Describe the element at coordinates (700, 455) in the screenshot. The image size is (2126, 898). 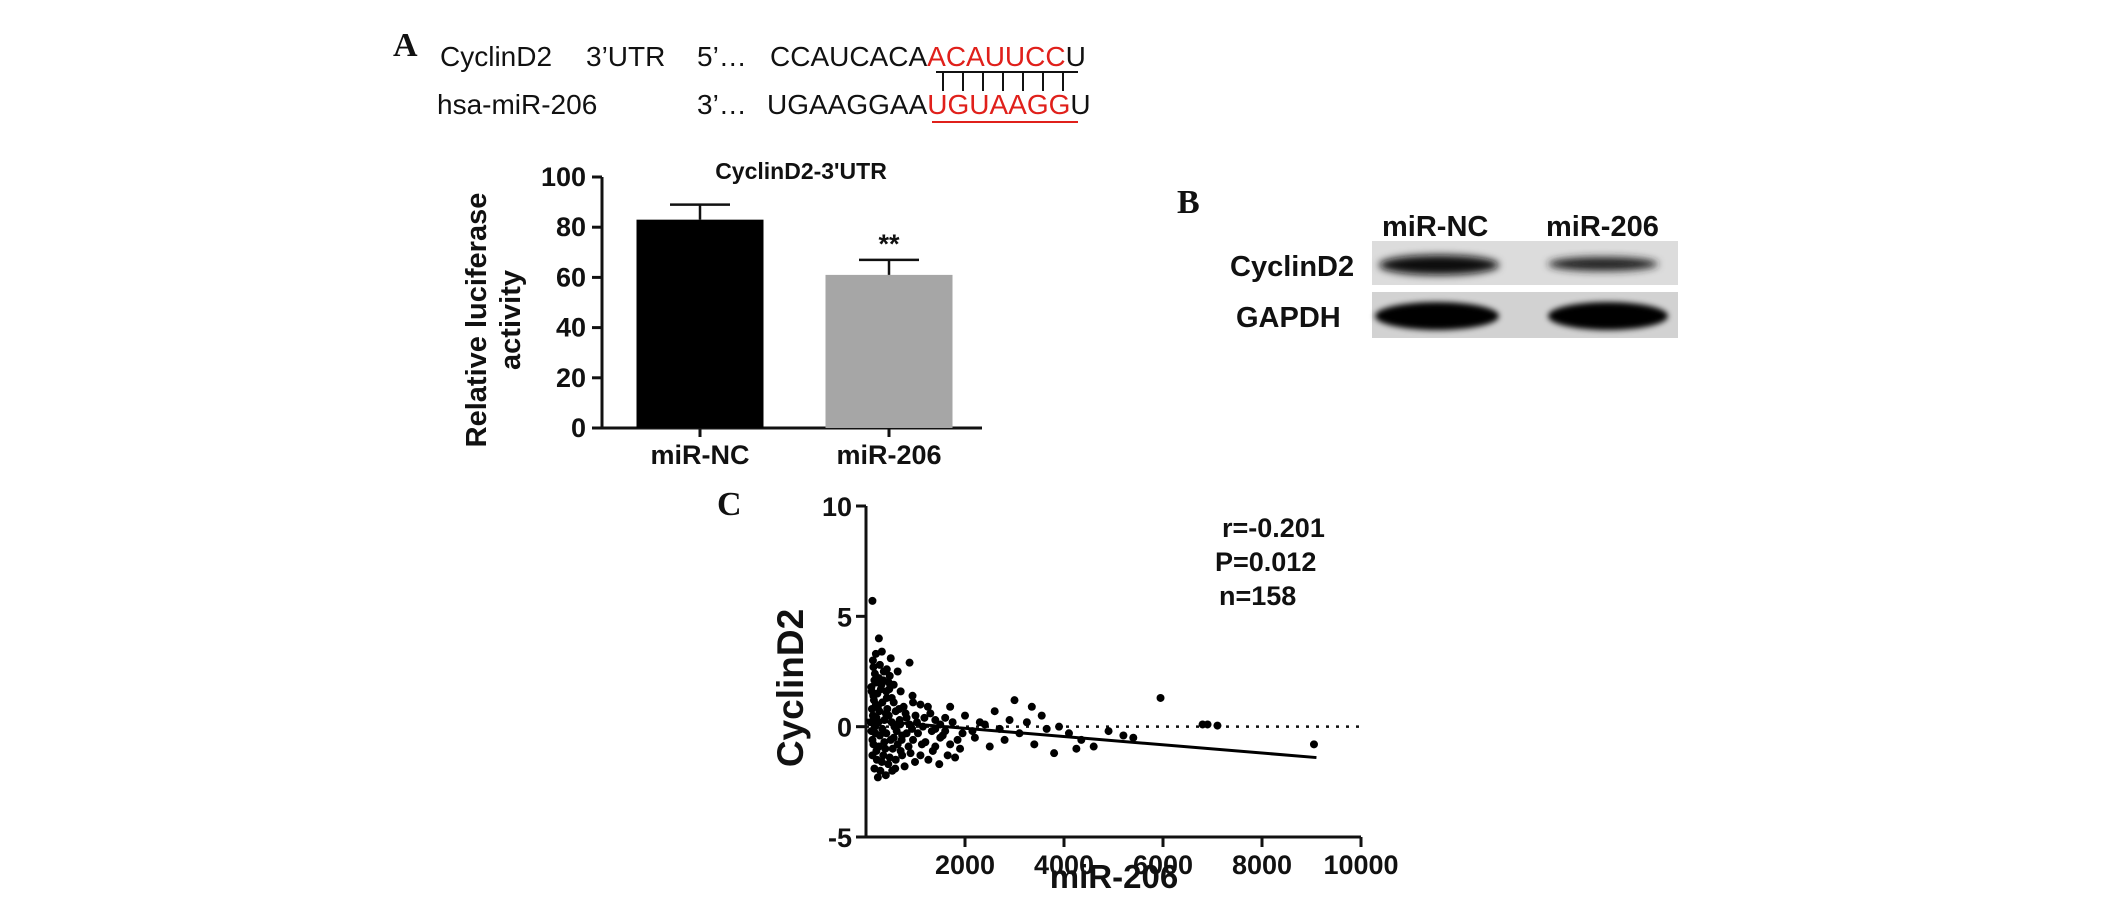
I see `bar-category-label: miR-NC` at that location.